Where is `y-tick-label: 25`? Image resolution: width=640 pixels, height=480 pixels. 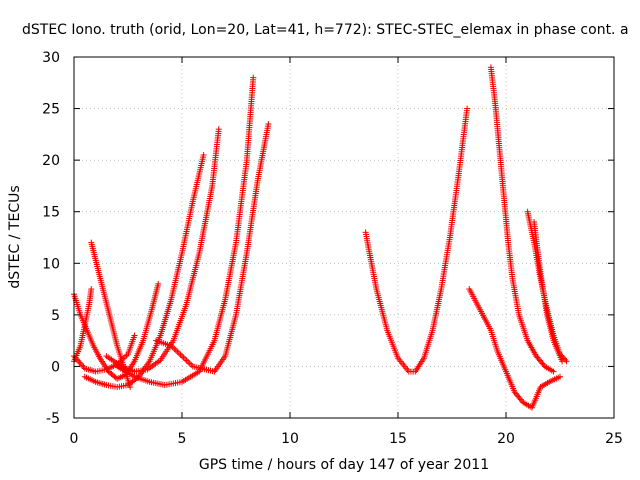 y-tick-label: 25 is located at coordinates (51, 110).